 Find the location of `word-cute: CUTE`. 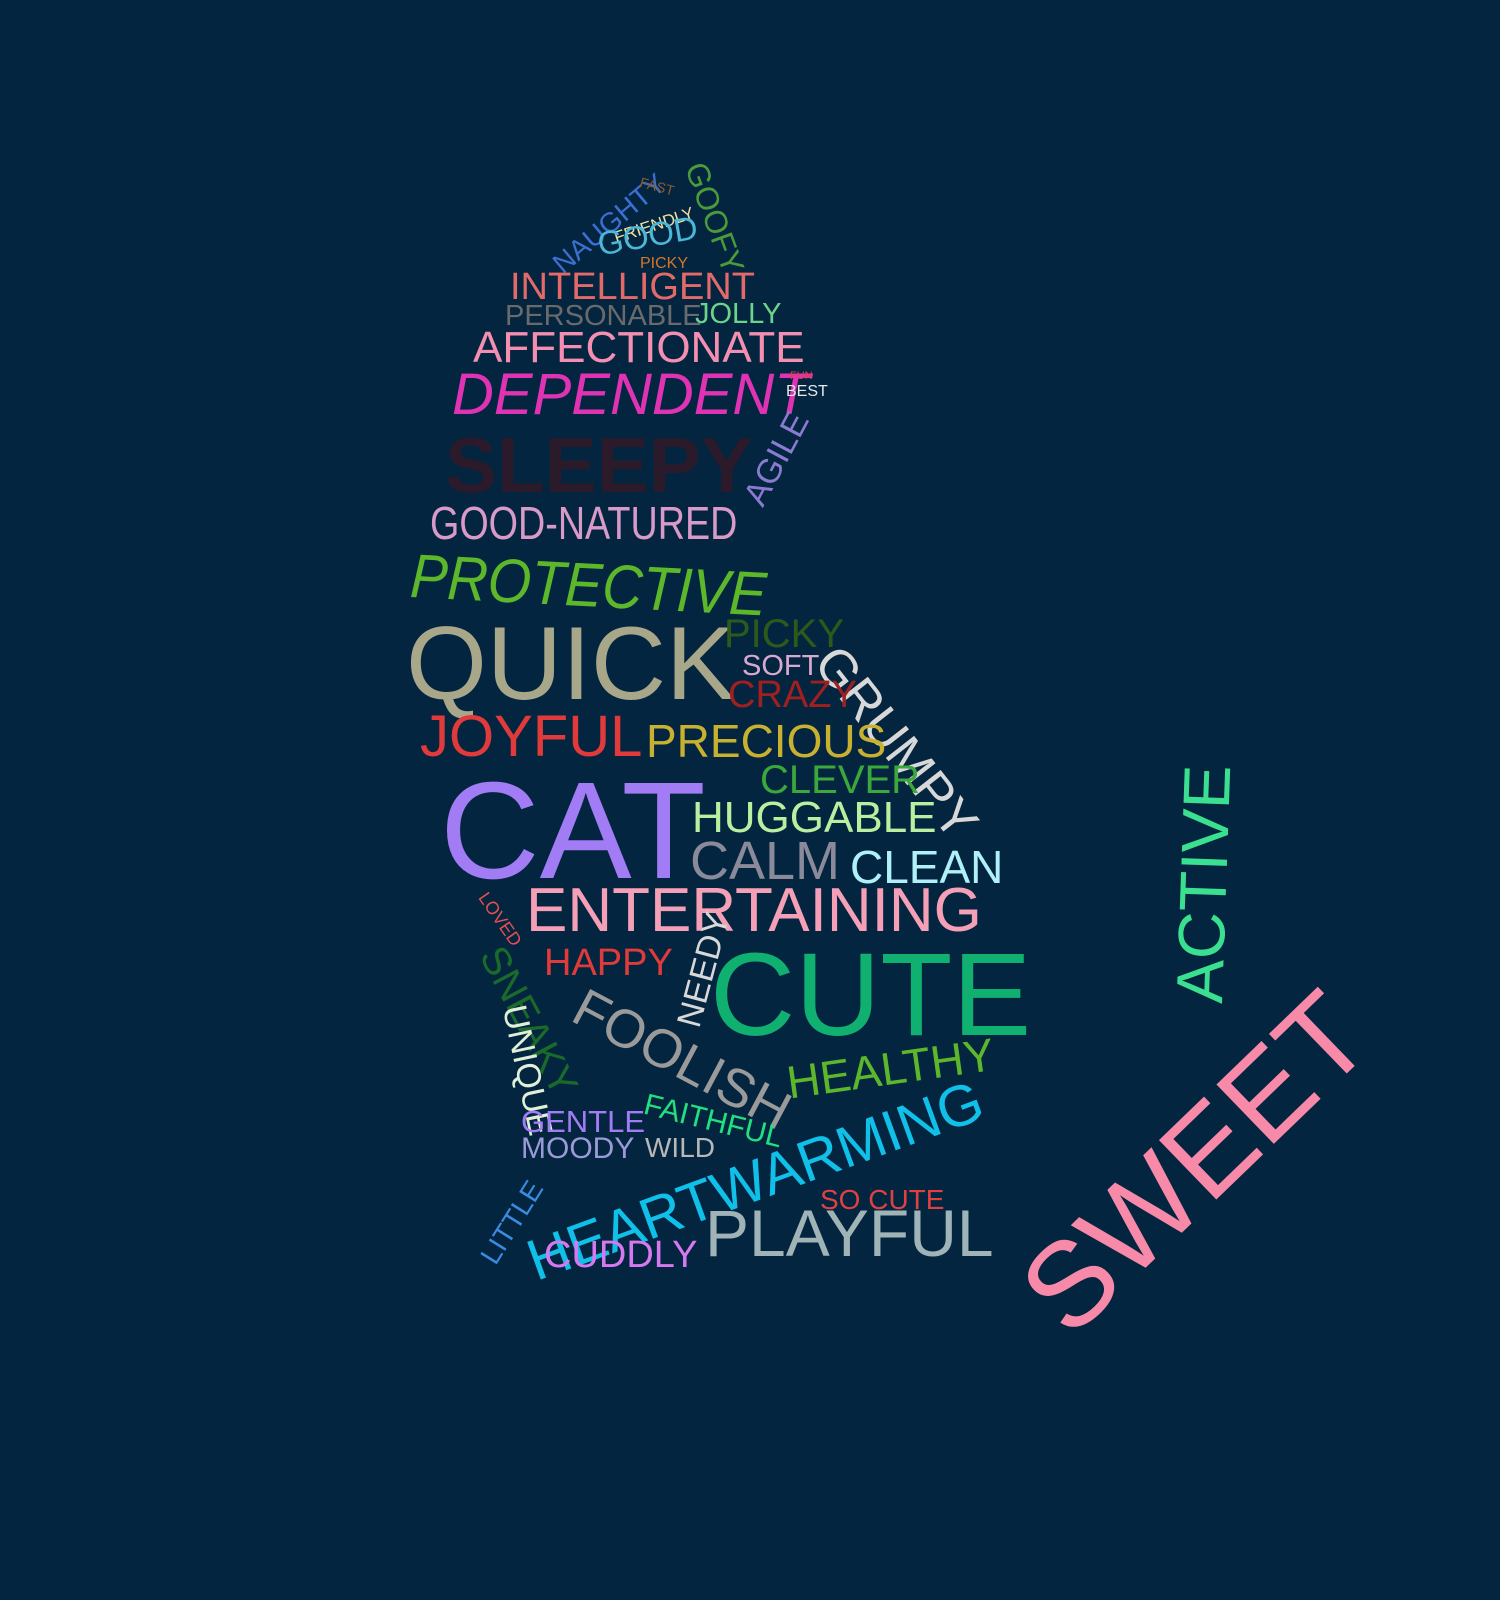

word-cute: CUTE is located at coordinates (871, 995).